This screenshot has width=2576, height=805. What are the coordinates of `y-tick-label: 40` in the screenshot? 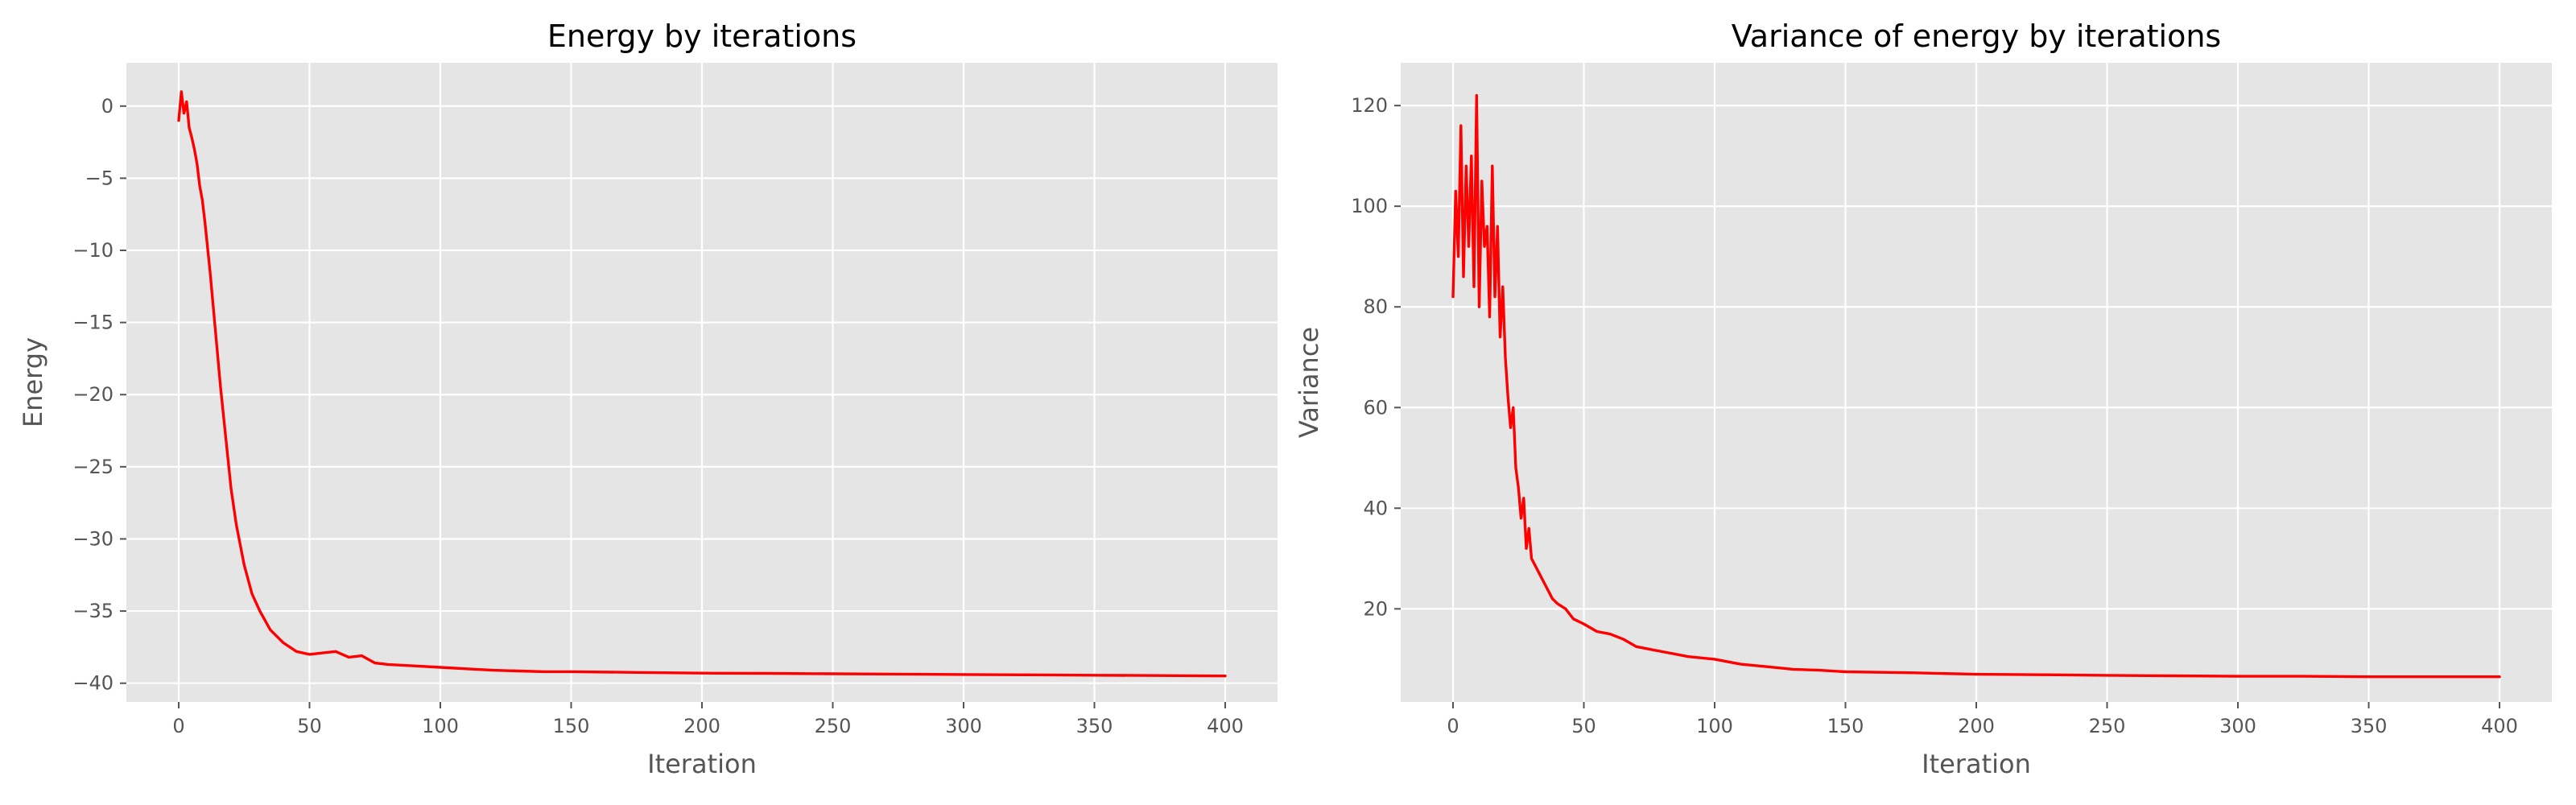 It's located at (1375, 508).